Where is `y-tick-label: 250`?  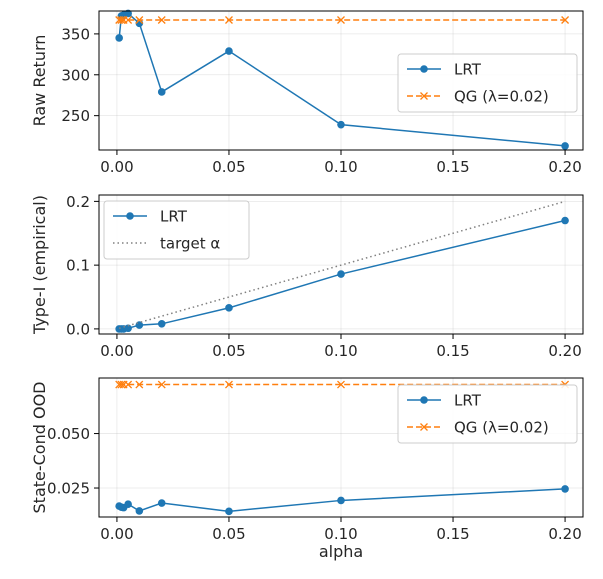 y-tick-label: 250 is located at coordinates (75, 116).